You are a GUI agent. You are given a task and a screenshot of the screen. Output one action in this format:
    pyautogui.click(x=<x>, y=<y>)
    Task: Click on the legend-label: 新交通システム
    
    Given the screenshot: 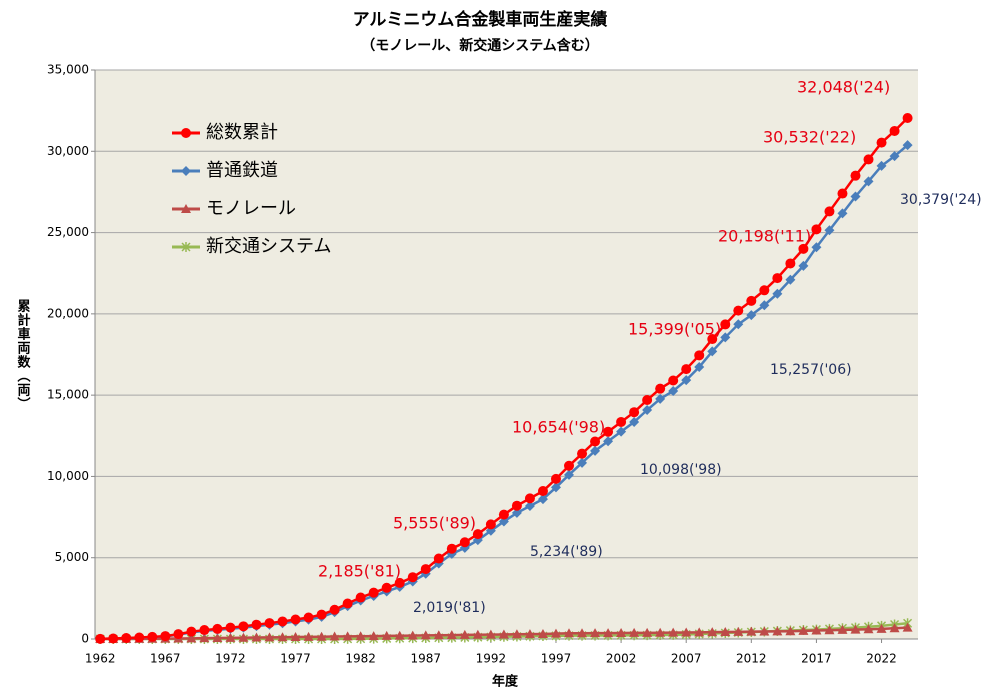 What is the action you would take?
    pyautogui.click(x=268, y=246)
    